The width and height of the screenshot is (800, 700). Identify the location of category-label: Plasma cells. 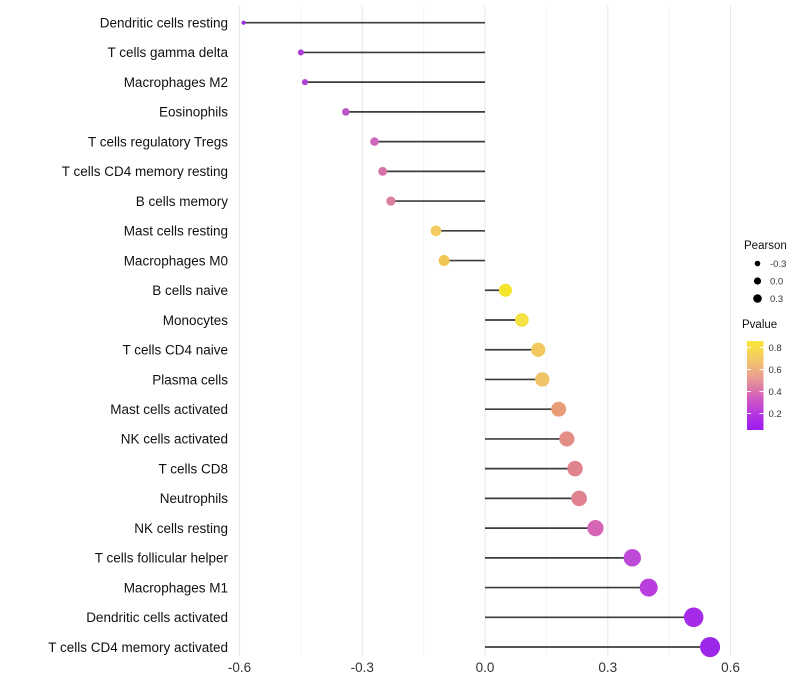
(190, 379).